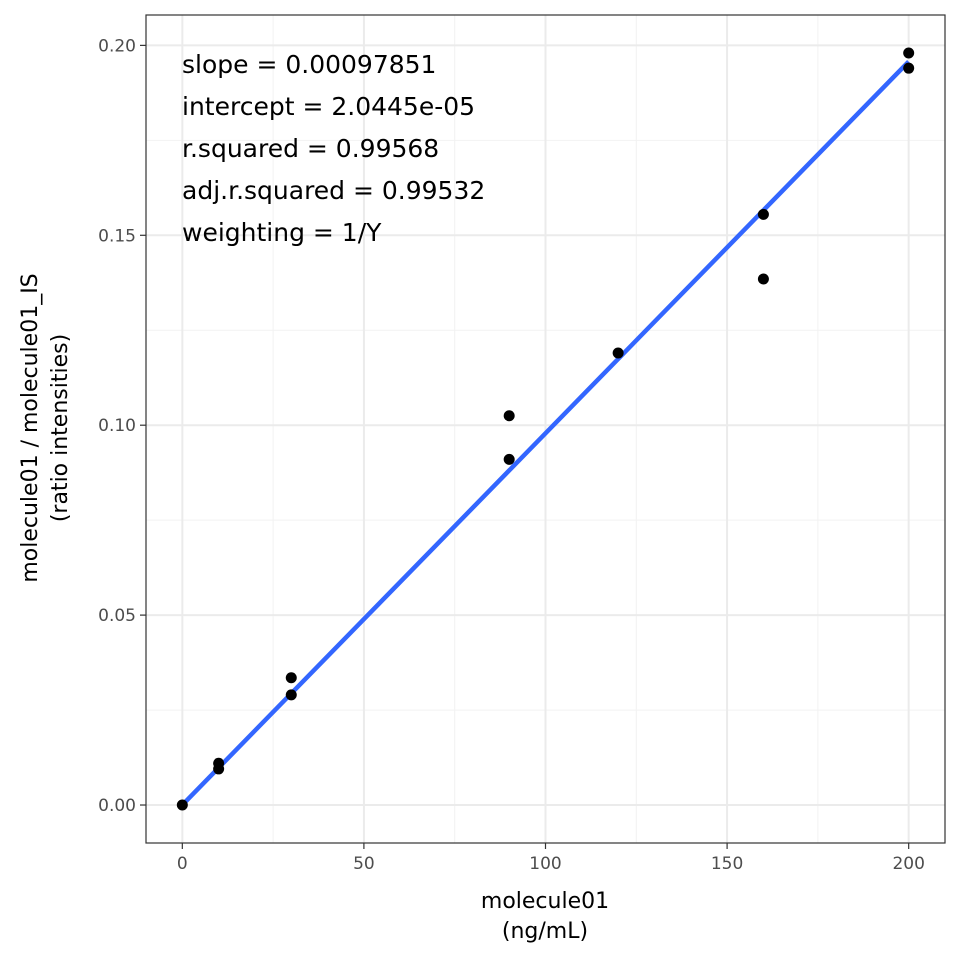  Describe the element at coordinates (545, 864) in the screenshot. I see `x-tick-label-2: 100` at that location.